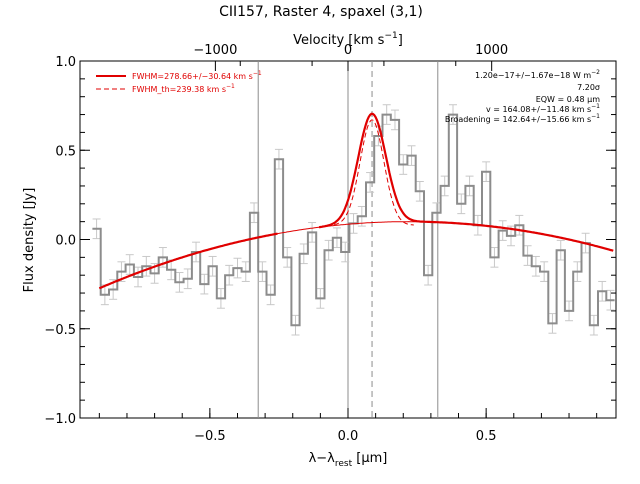  What do you see at coordinates (537, 74) in the screenshot?
I see `annotation-flux: 1.20e−17+/−1.67e−18 W m−2` at bounding box center [537, 74].